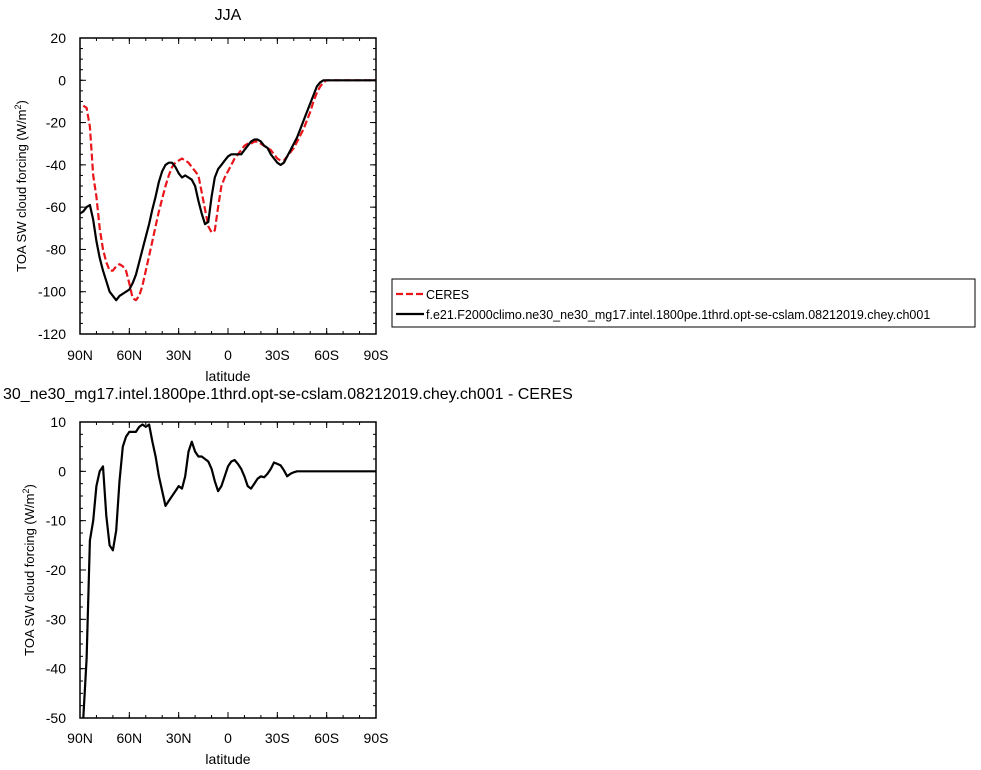 Image resolution: width=981 pixels, height=770 pixels. Describe the element at coordinates (56, 207) in the screenshot. I see `y-tick-label: -60` at that location.